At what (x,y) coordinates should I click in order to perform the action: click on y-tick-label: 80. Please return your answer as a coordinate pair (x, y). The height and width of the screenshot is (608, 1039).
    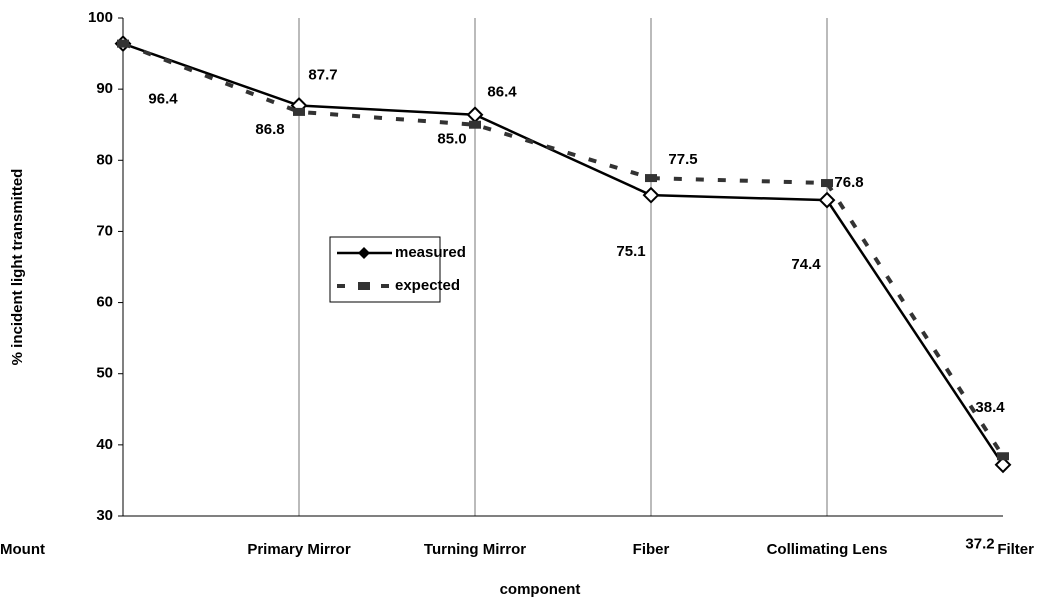
    Looking at the image, I should click on (104, 159).